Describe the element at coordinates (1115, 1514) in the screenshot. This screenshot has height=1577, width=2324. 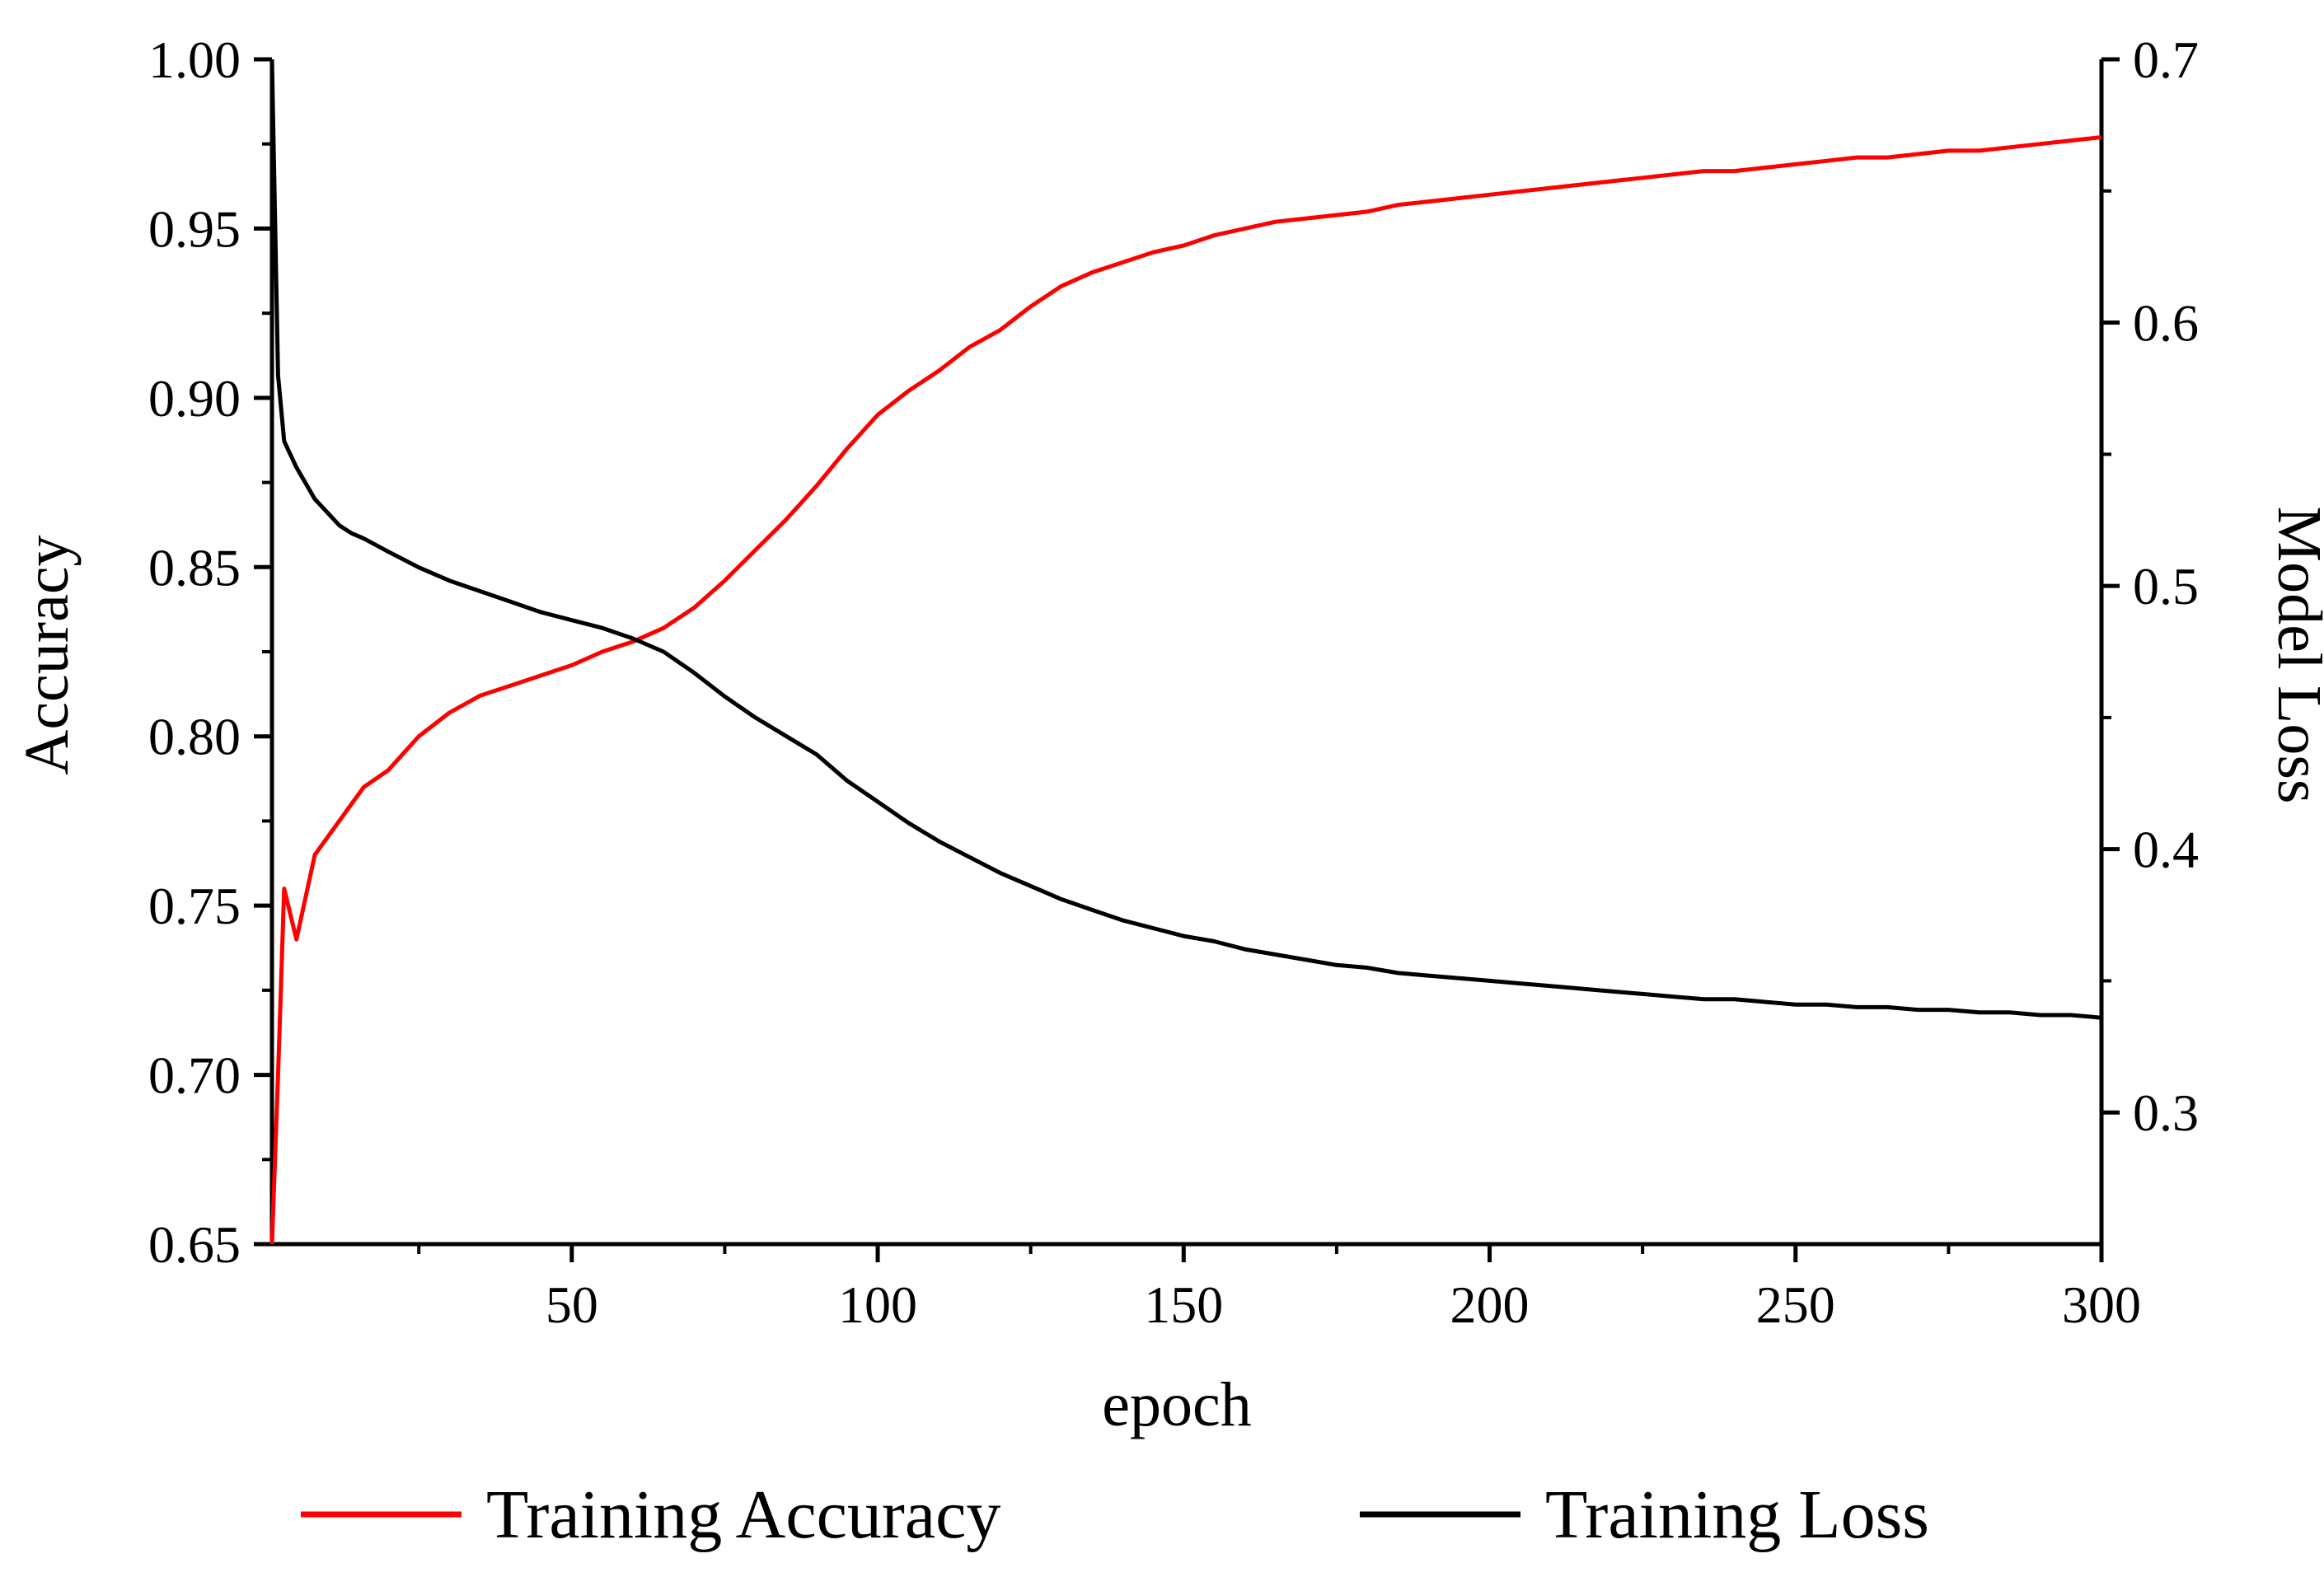
I see `legend: Training Accuracy Training Loss` at that location.